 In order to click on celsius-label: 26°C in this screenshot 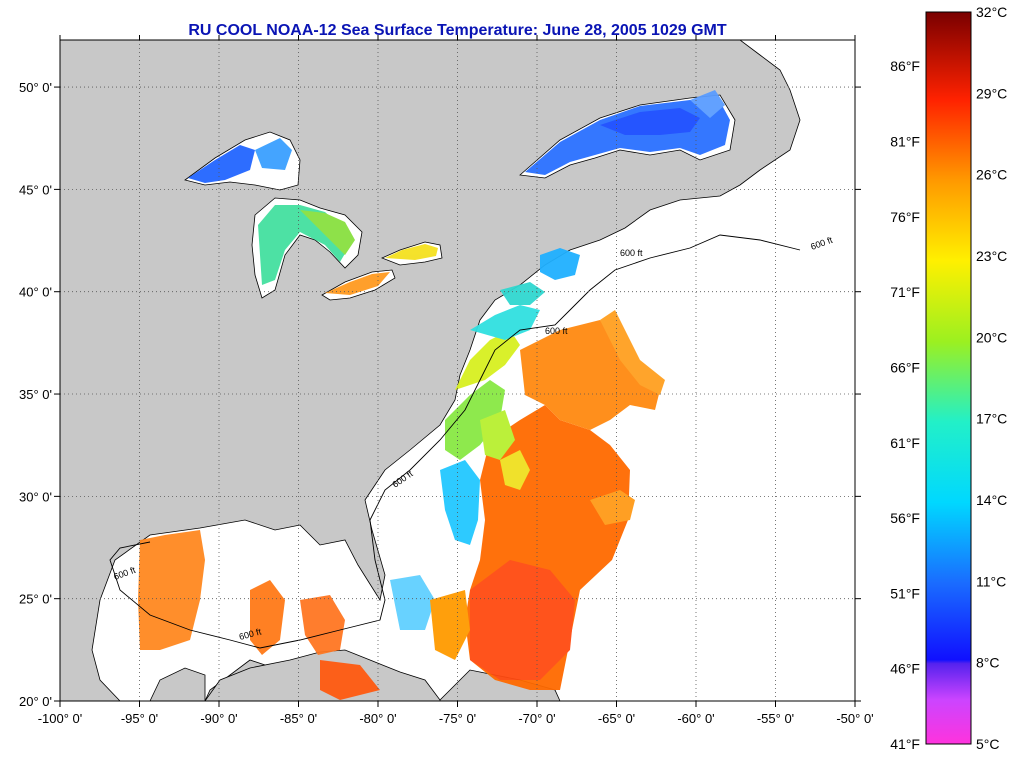, I will do `click(991, 175)`.